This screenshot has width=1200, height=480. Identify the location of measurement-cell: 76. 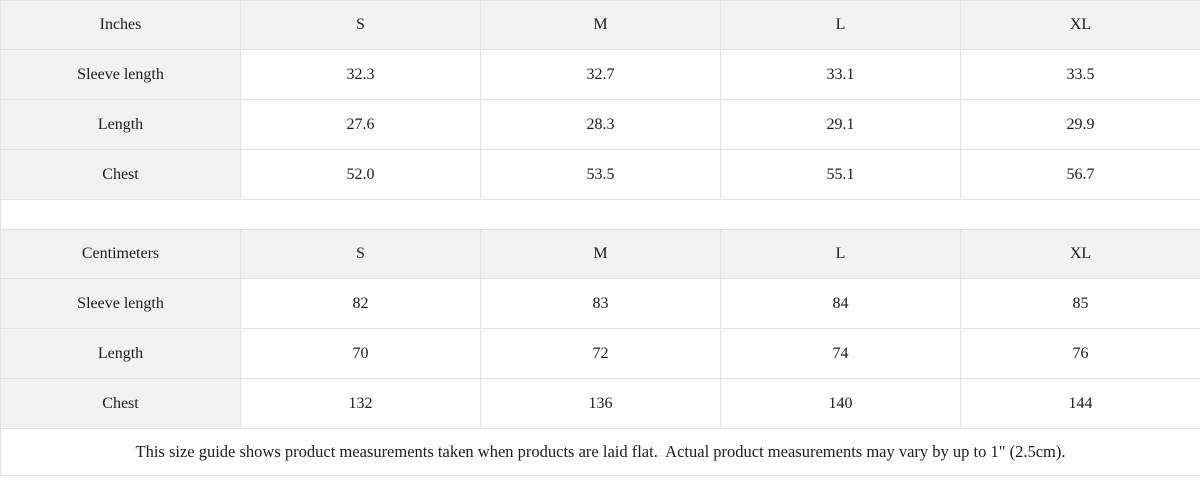
(1080, 353).